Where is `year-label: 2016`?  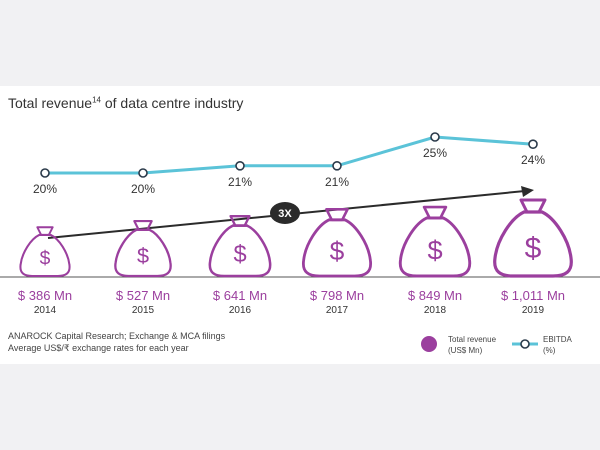 year-label: 2016 is located at coordinates (240, 310).